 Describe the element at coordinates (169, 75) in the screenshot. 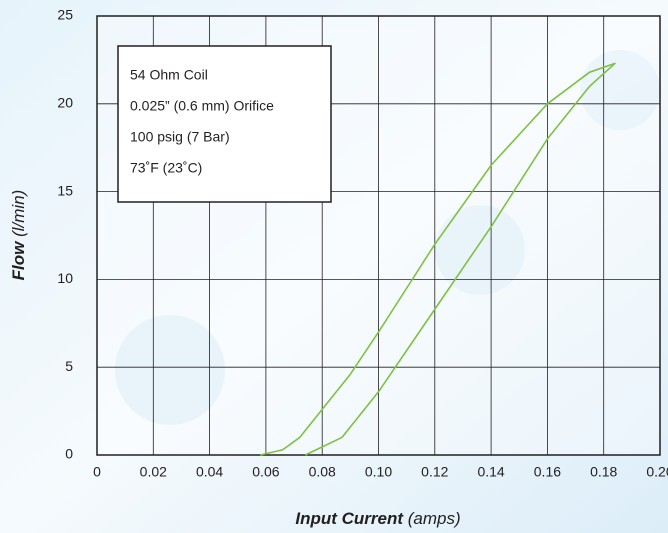

I see `annotation-line: 54 Ohm Coil` at that location.